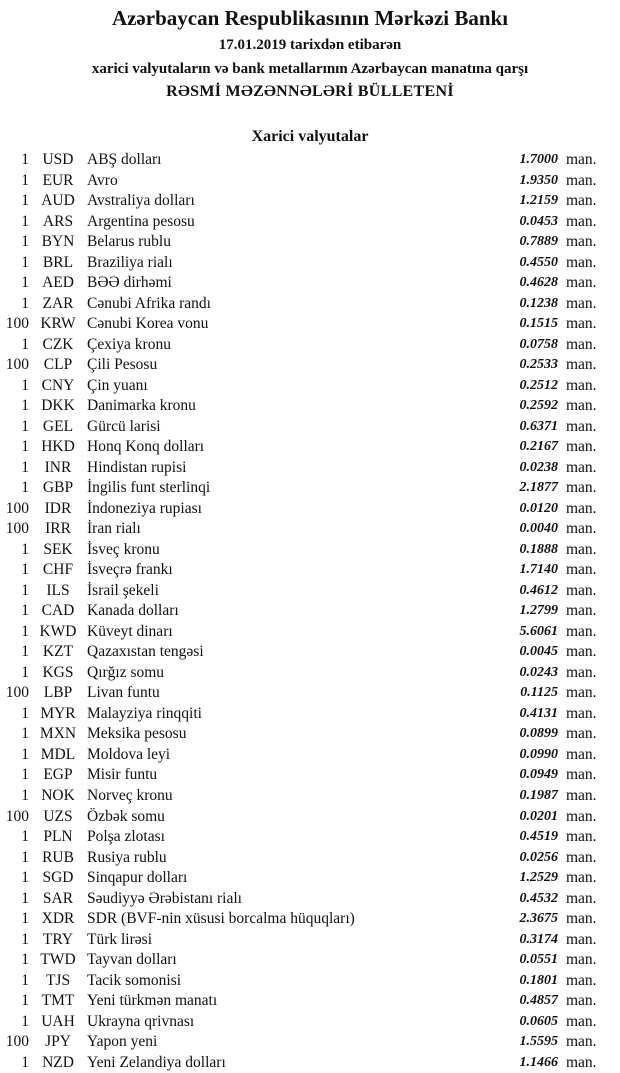 This screenshot has width=620, height=1073. What do you see at coordinates (58, 488) in the screenshot?
I see `currency-code: GBP` at bounding box center [58, 488].